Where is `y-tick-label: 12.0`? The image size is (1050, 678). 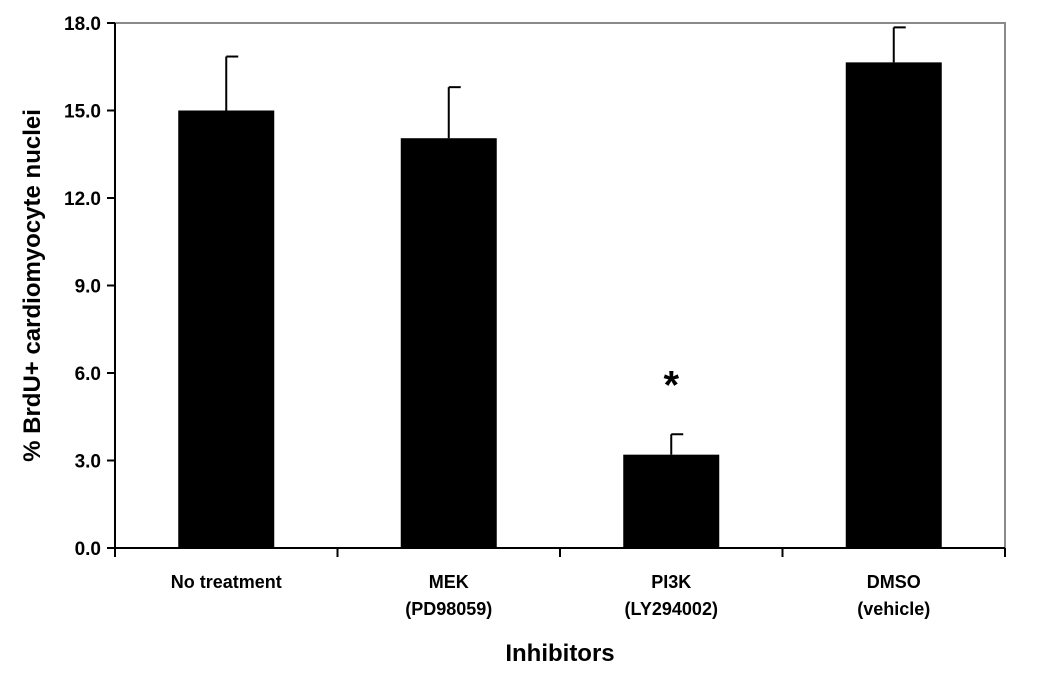 y-tick-label: 12.0 is located at coordinates (82, 199).